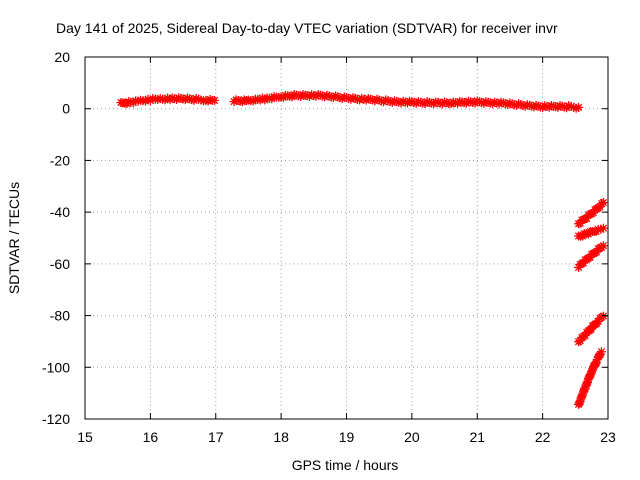 This screenshot has width=640, height=480. What do you see at coordinates (56, 419) in the screenshot?
I see `y-tick-label: -120` at bounding box center [56, 419].